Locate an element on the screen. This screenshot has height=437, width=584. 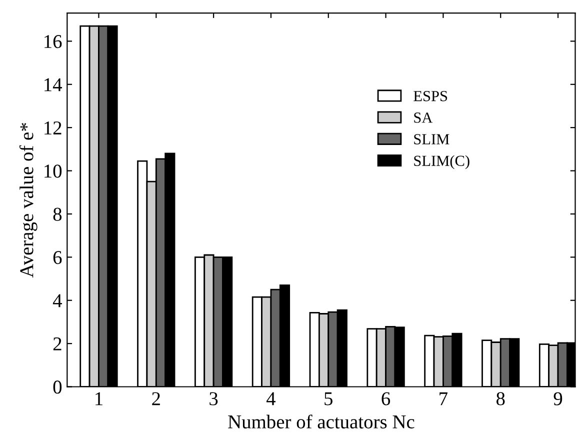
y-tick-label: 6 is located at coordinates (57, 257).